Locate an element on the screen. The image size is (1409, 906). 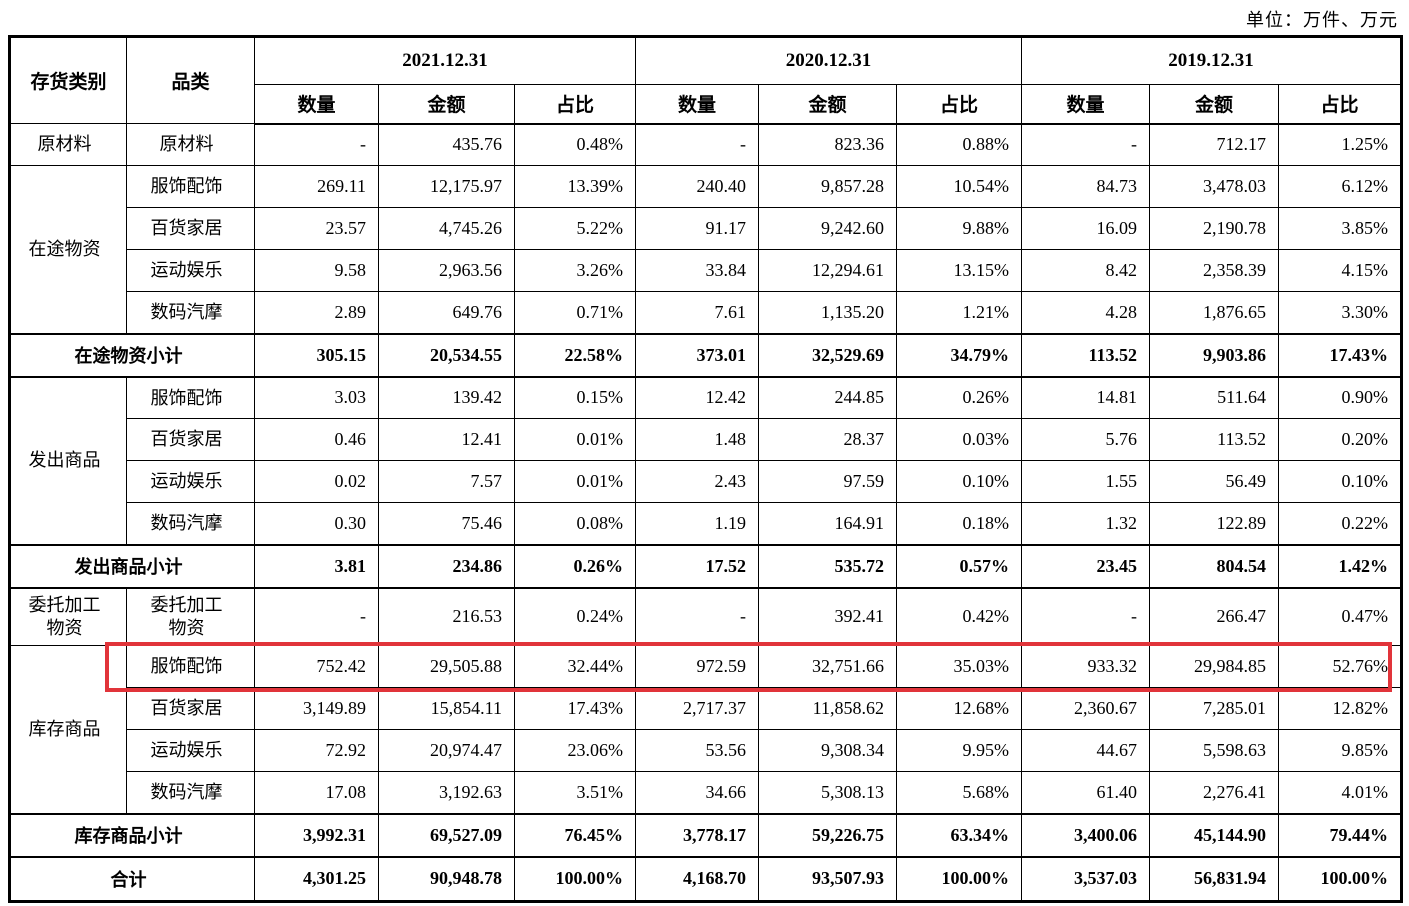
value-cell: 17.43% is located at coordinates (575, 708).